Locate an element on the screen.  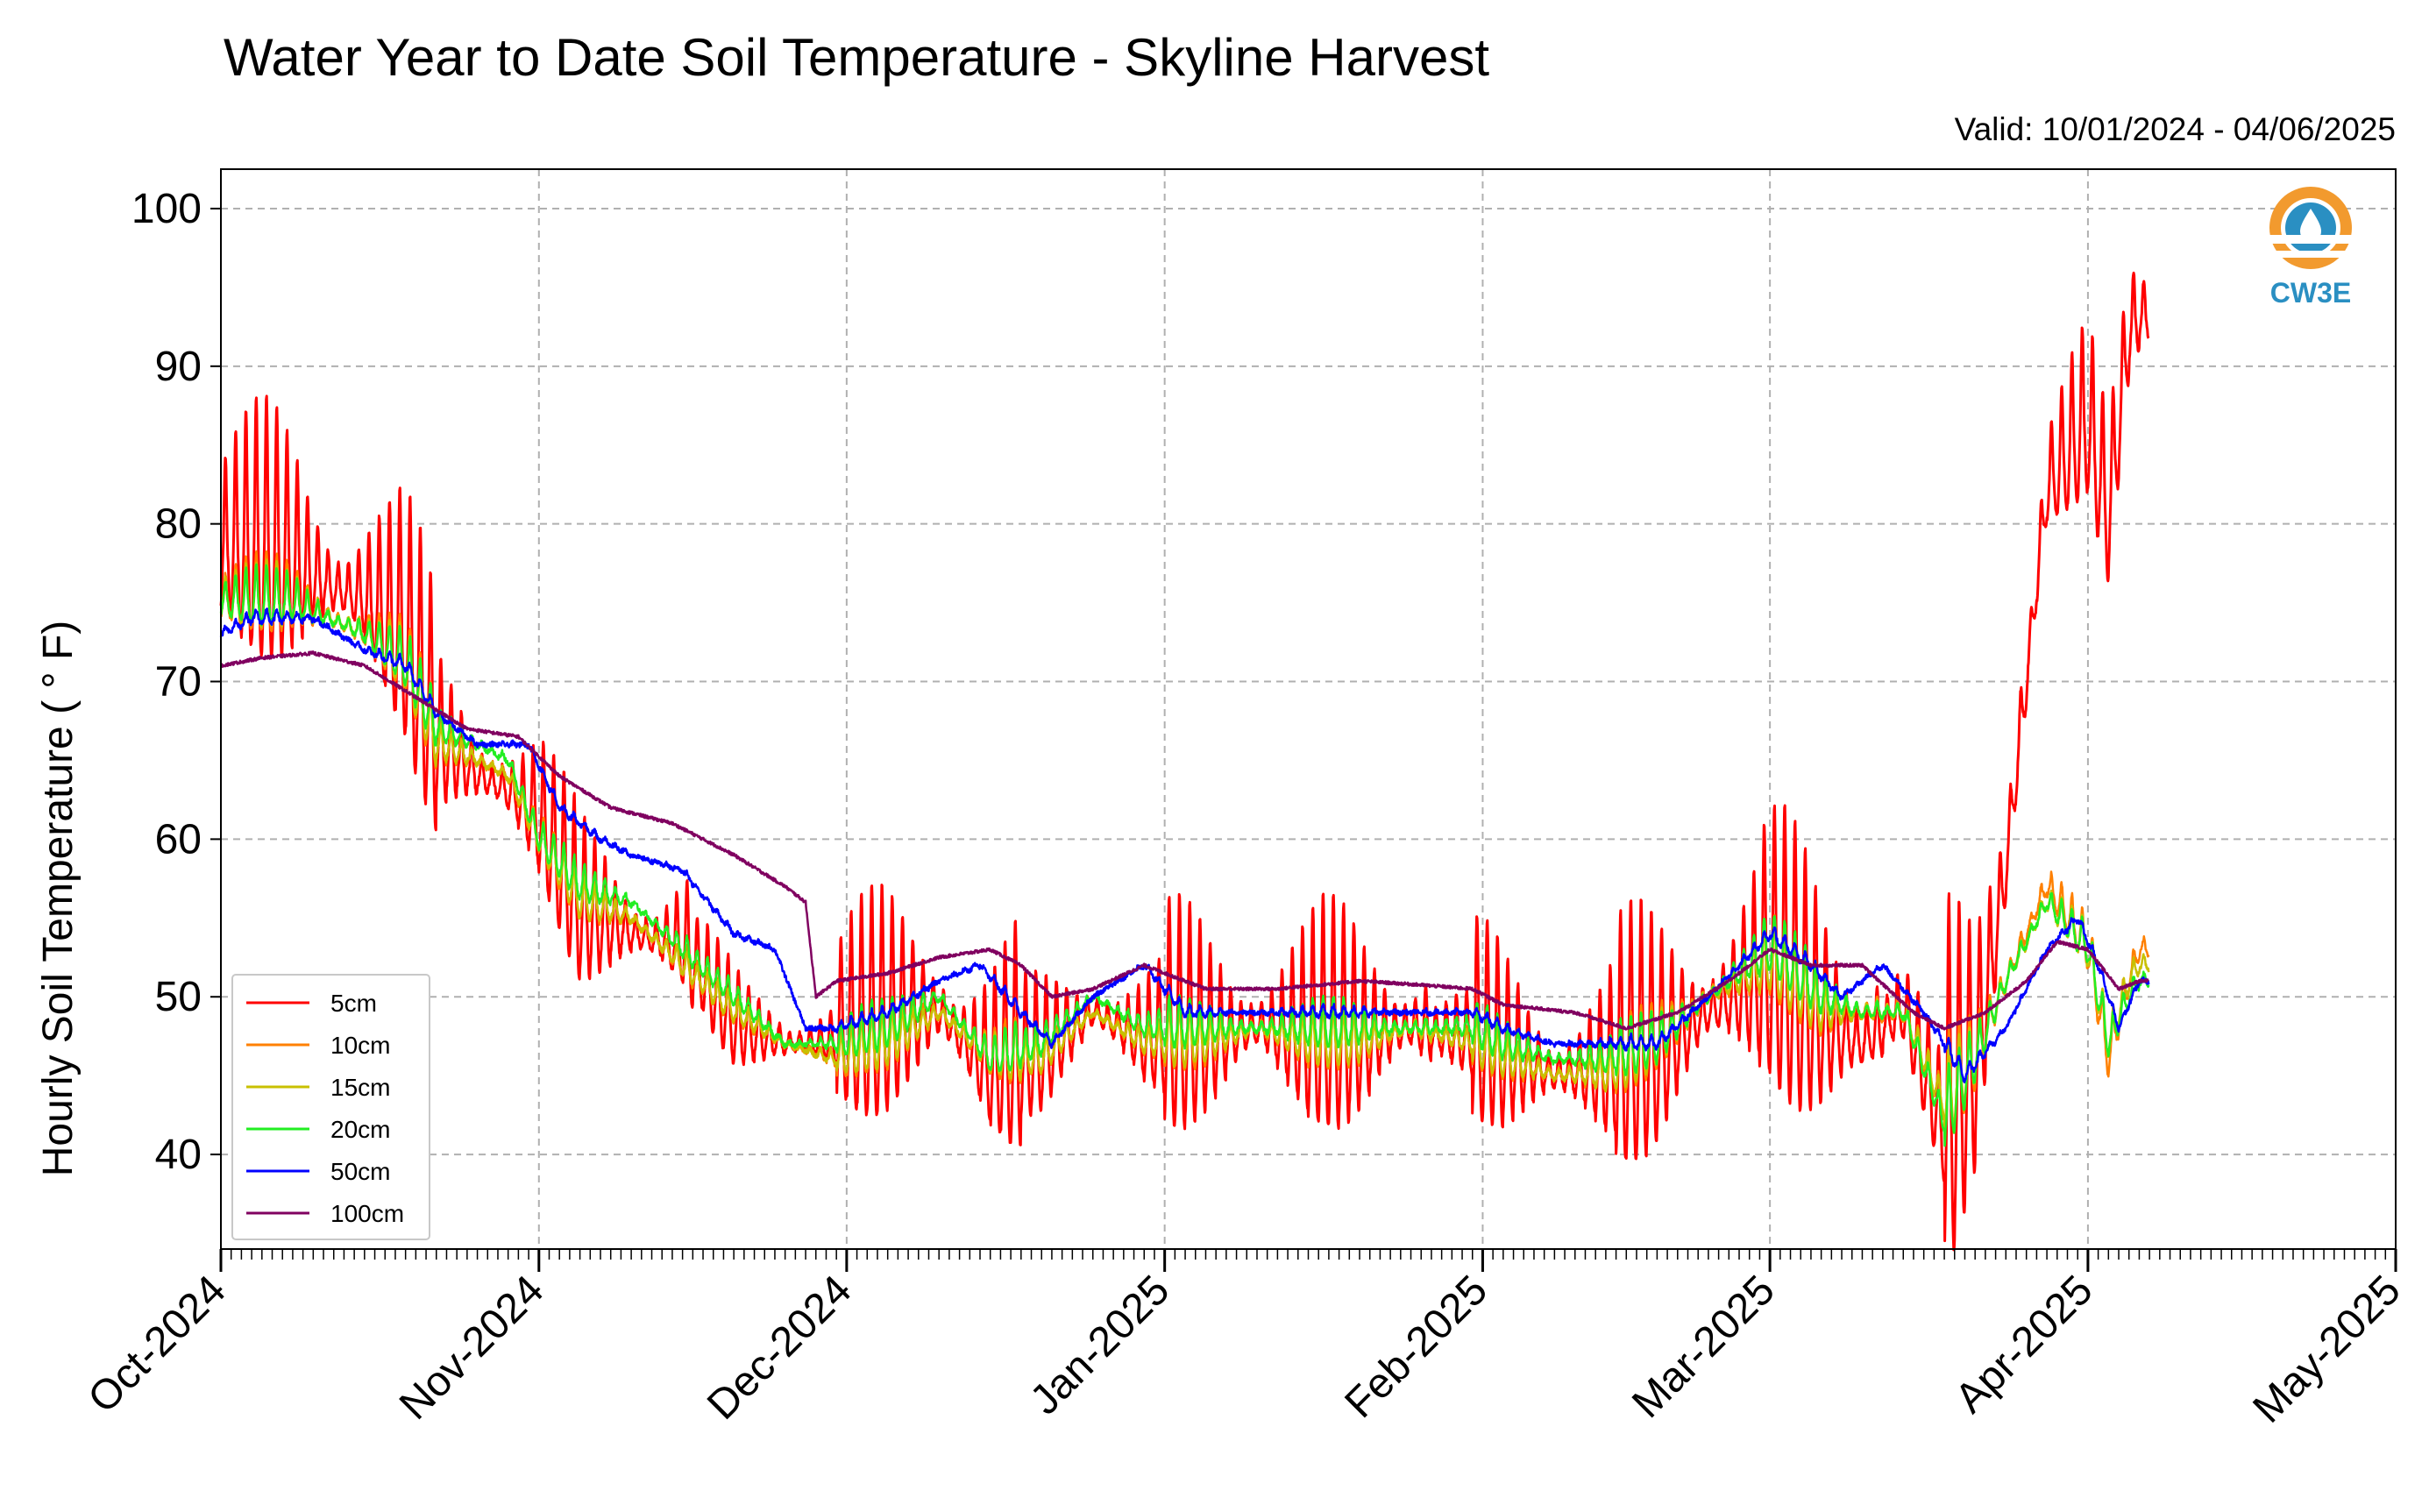
legend-label-100cm: 100cm is located at coordinates (367, 1213).